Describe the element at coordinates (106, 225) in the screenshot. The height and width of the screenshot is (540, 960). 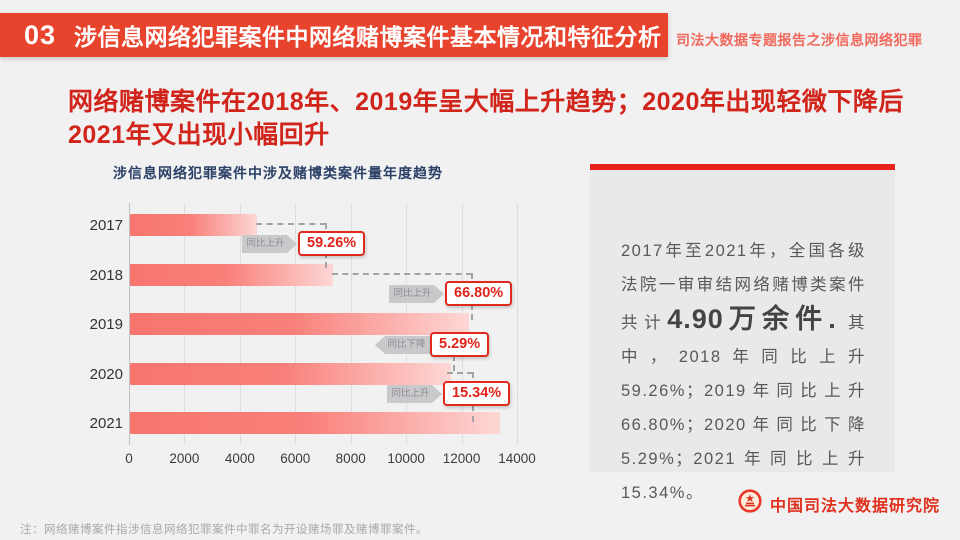
I see `y-axis-label: 2017` at that location.